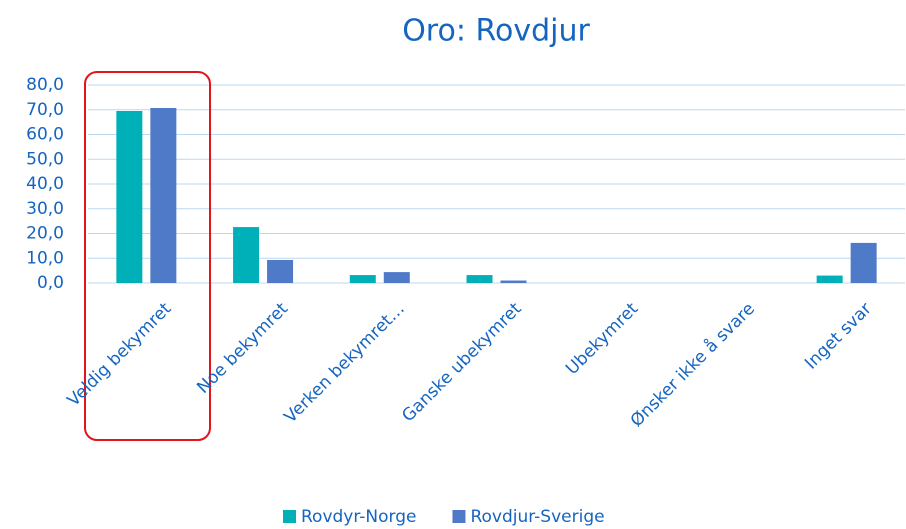 This screenshot has width=906, height=529. Describe the element at coordinates (496, 31) in the screenshot. I see `chart-title: Oro: Rovdjur` at that location.